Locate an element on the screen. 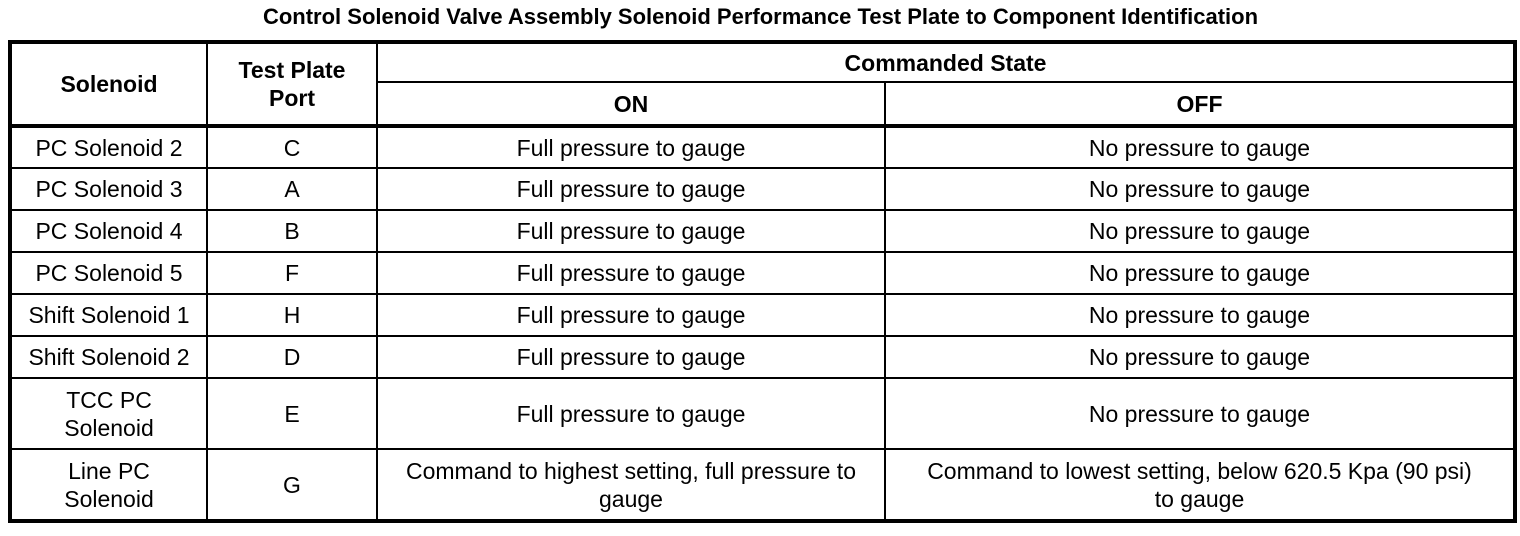  column-header-on: ON is located at coordinates (631, 104).